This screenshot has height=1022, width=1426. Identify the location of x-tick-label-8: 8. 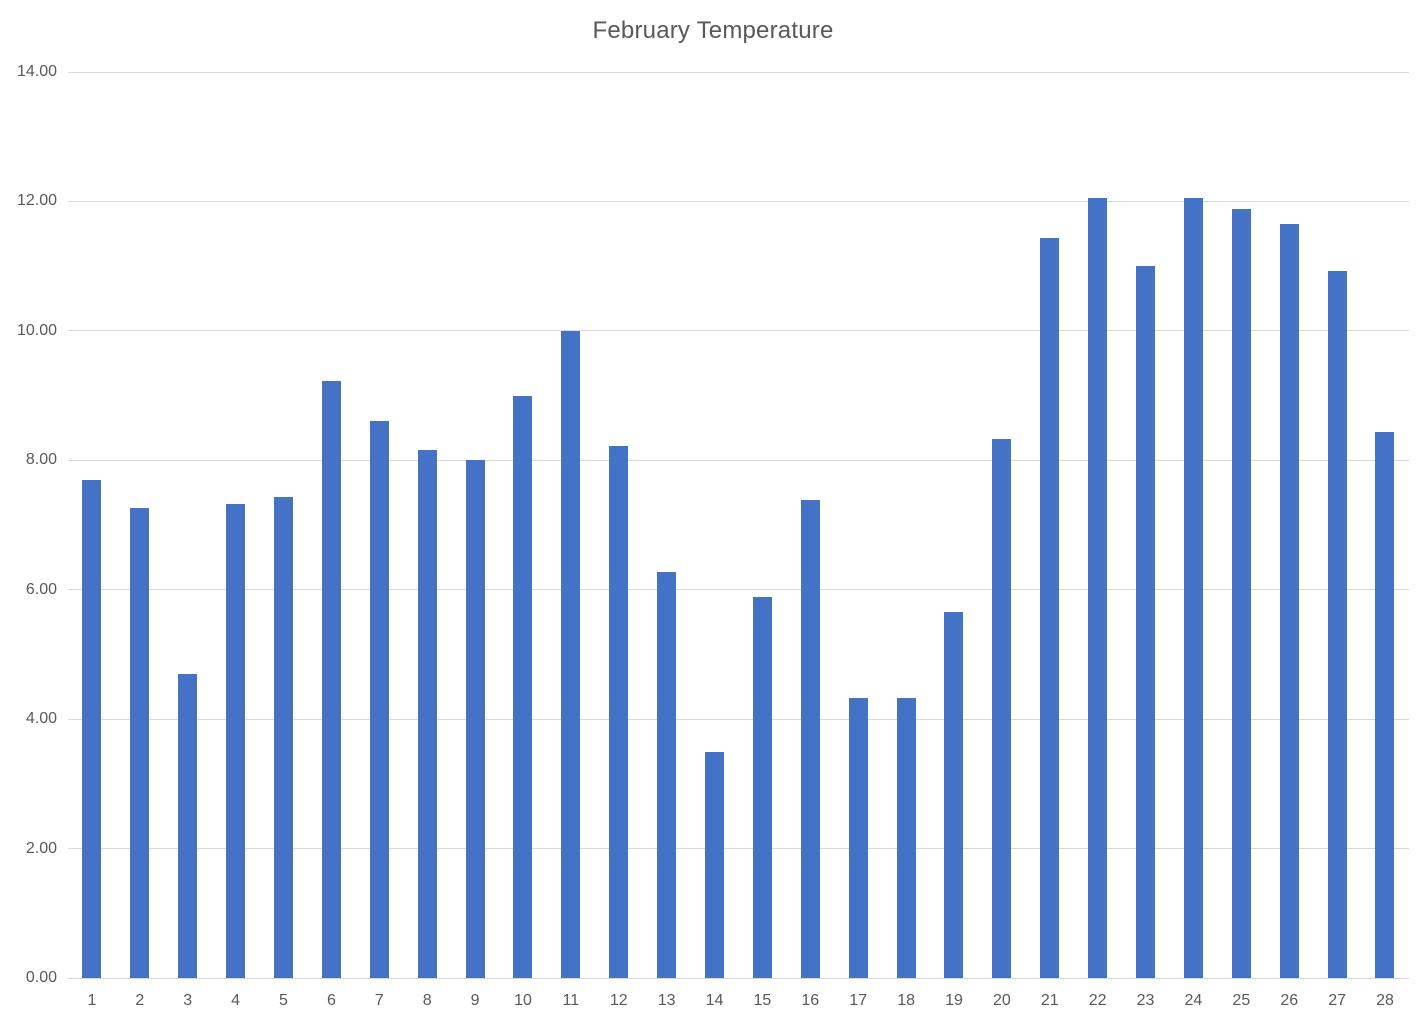
(427, 1000).